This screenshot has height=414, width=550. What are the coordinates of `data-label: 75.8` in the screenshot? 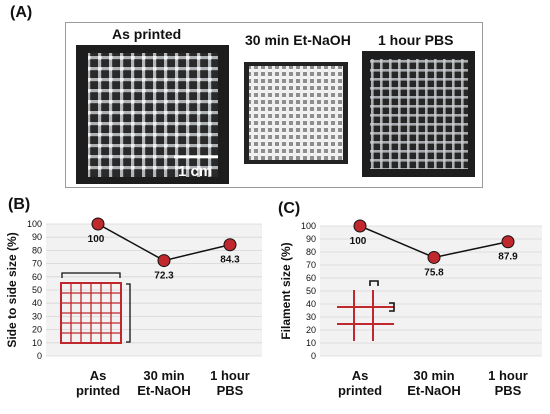 It's located at (434, 272).